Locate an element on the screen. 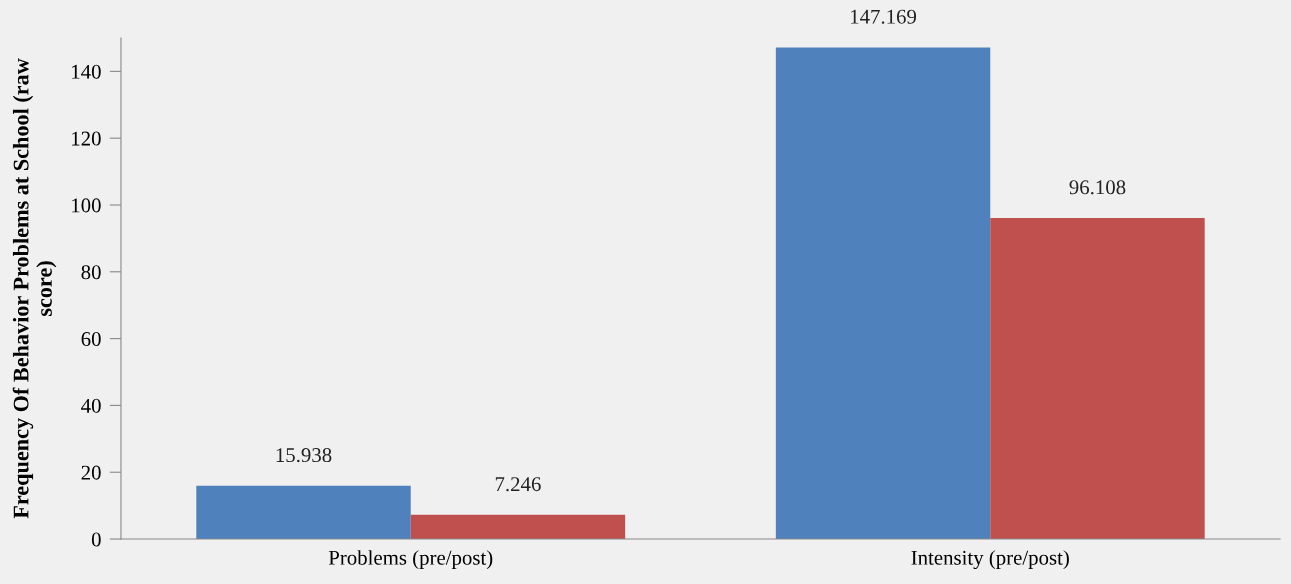 This screenshot has height=584, width=1291. data-label: 7.246 is located at coordinates (518, 484).